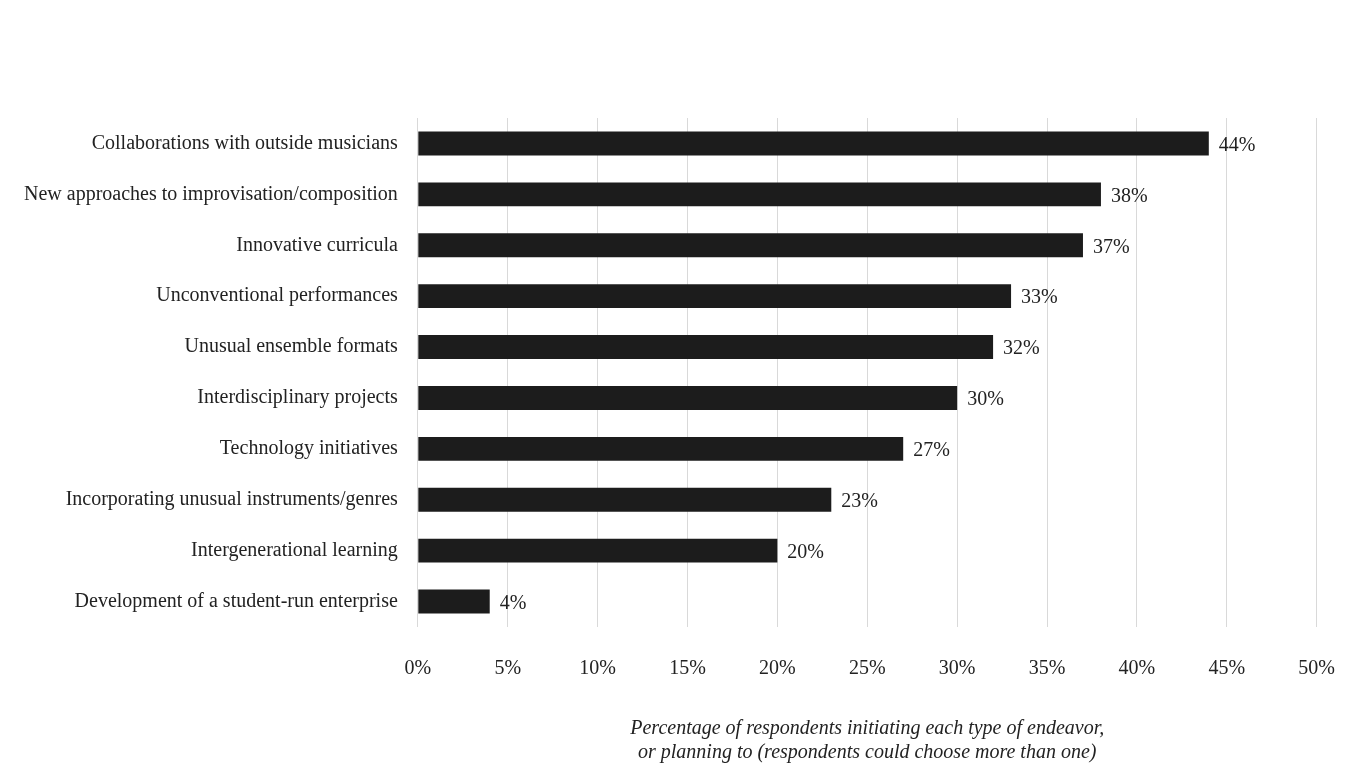  I want to click on data-label: 38%, so click(1129, 194).